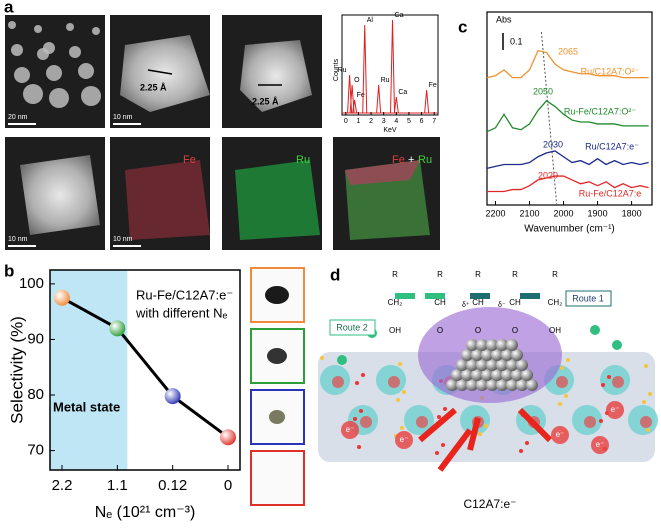 The width and height of the screenshot is (661, 530). What do you see at coordinates (598, 213) in the screenshot?
I see `x-tick-label: 1900` at bounding box center [598, 213].